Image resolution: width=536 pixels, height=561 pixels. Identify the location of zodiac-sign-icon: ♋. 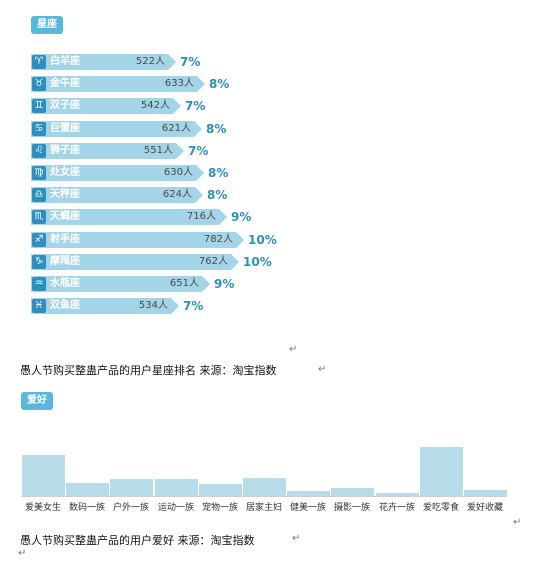
(39, 129).